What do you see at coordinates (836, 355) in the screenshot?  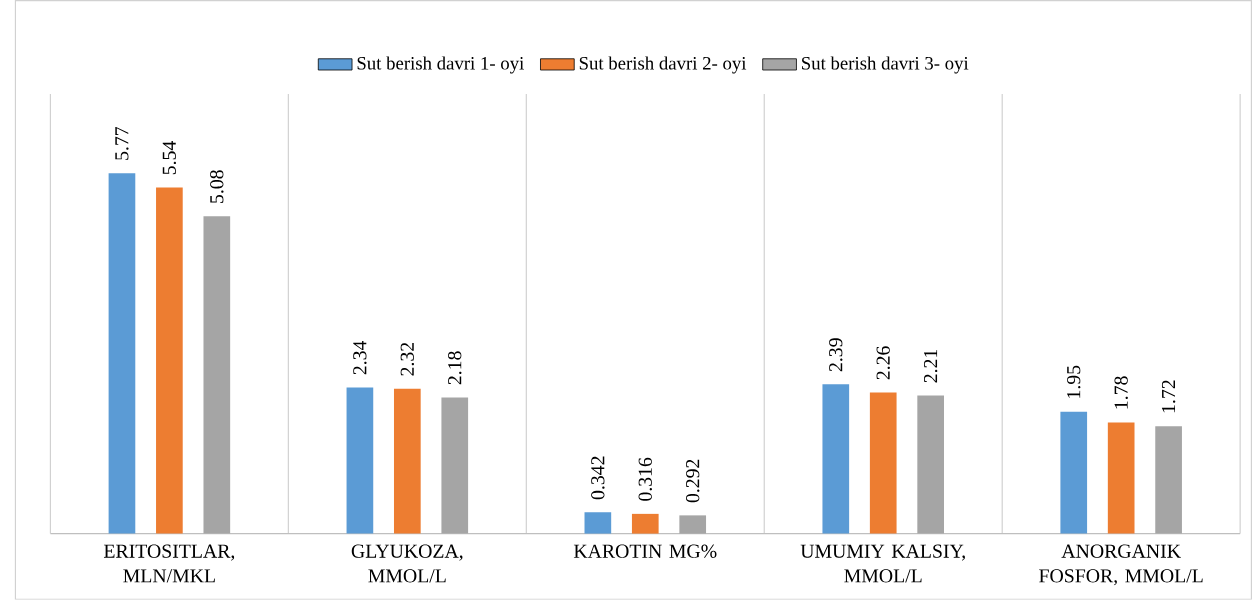 I see `data-label: 2.39` at bounding box center [836, 355].